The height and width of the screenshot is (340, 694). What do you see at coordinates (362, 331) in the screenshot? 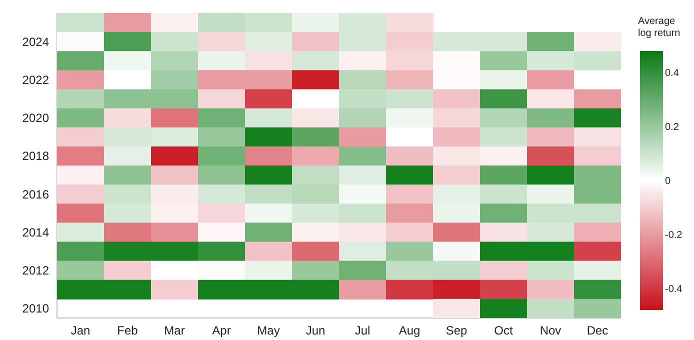
I see `x-tick-label: Jul` at bounding box center [362, 331].